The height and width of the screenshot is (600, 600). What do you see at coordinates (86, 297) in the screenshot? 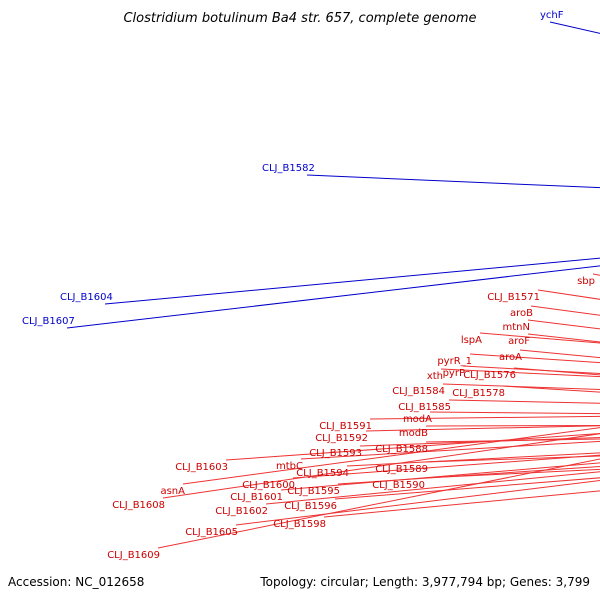
I see `blue-gene-label: CLJ_B1604` at bounding box center [86, 297].